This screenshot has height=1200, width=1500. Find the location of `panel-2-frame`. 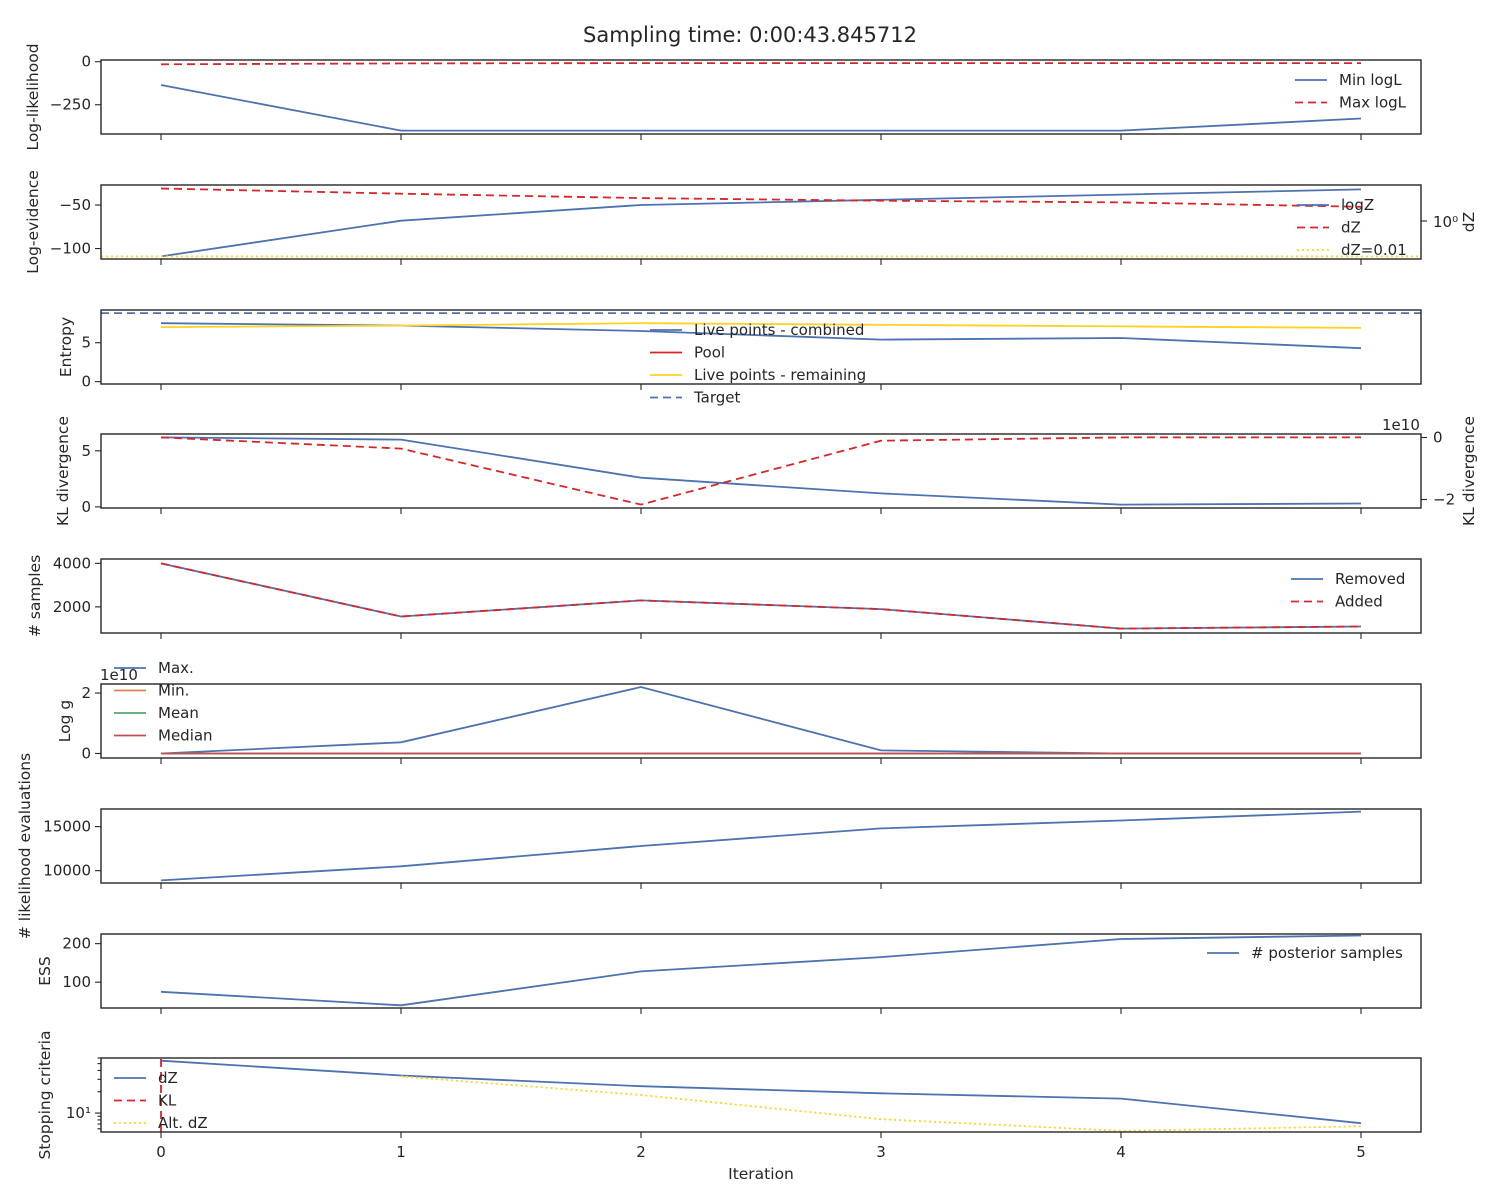

panel-2-frame is located at coordinates (761, 222).